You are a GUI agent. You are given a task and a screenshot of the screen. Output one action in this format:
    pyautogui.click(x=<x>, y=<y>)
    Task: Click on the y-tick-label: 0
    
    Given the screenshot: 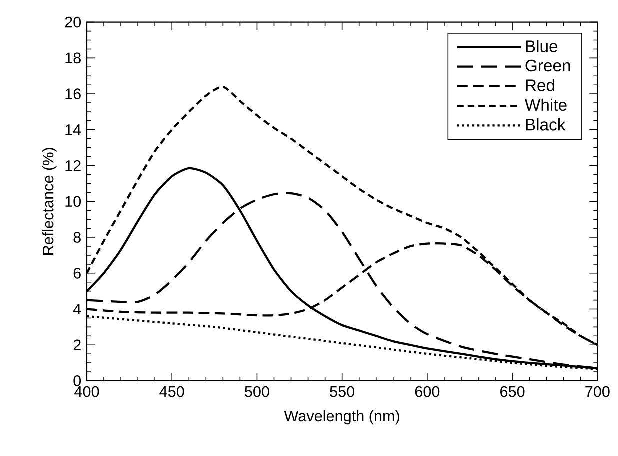 What is the action you would take?
    pyautogui.click(x=78, y=381)
    